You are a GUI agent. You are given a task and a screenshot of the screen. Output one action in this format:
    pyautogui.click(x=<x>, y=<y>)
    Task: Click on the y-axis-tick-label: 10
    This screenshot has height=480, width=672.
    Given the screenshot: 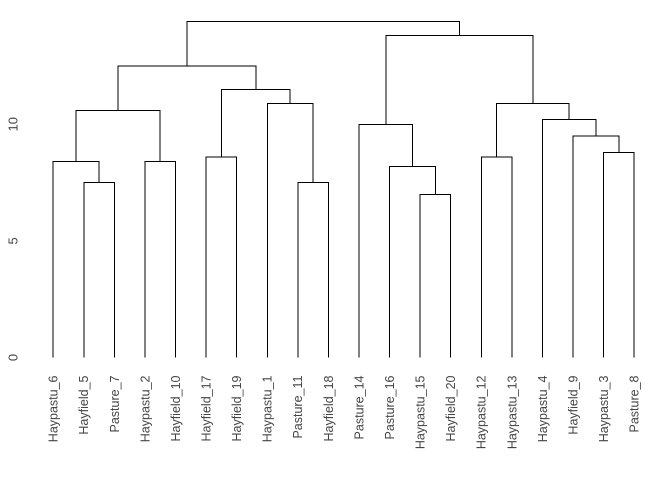 What is the action you would take?
    pyautogui.click(x=13, y=124)
    